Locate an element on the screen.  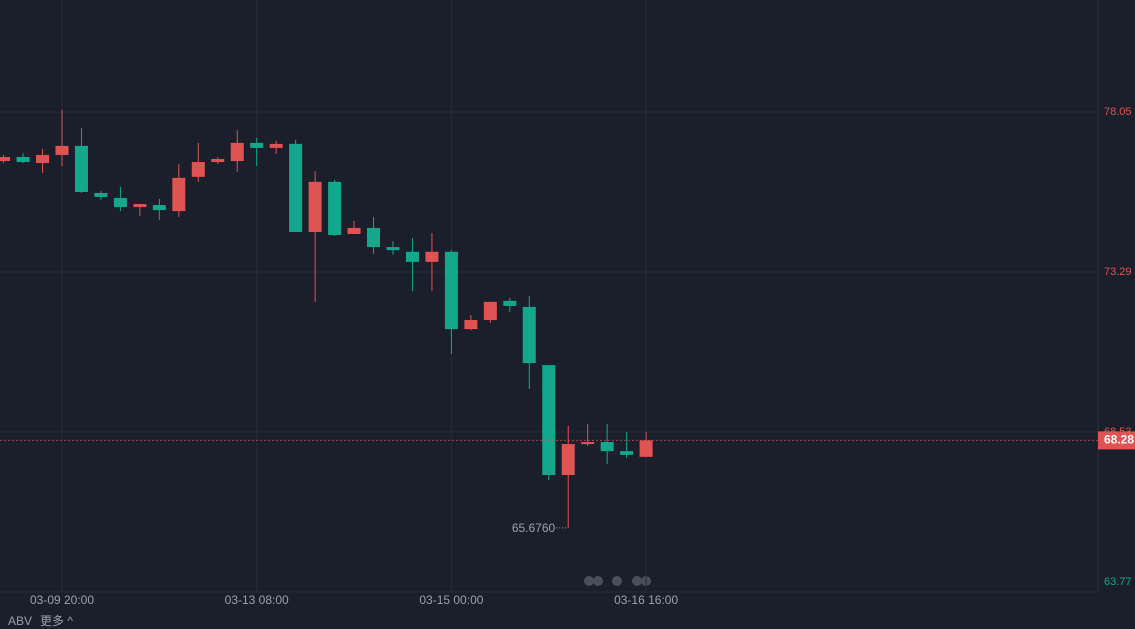
annotation-label: 65.6760 is located at coordinates (534, 528).